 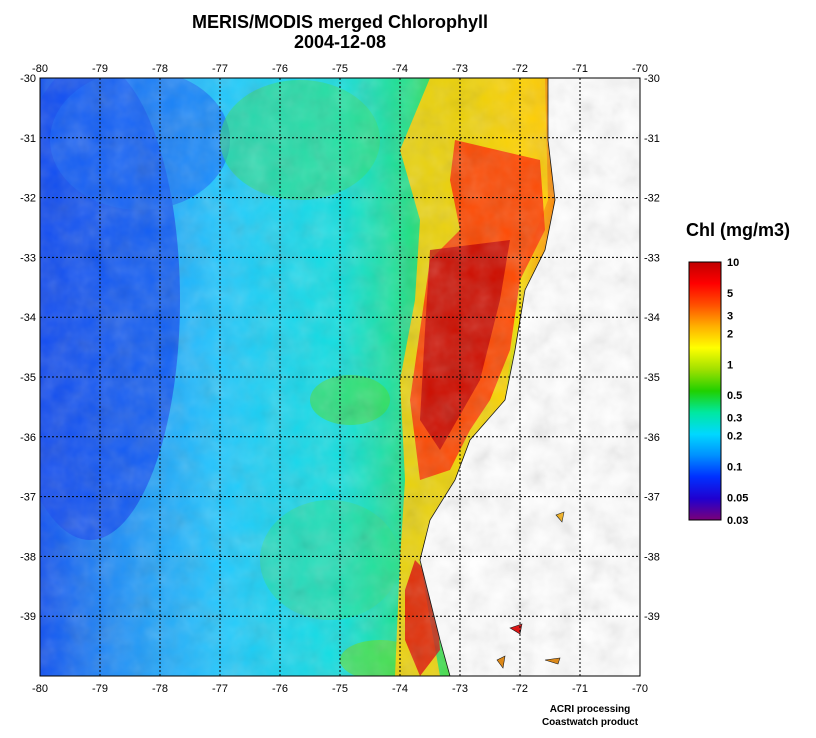 I want to click on colorbar-tick-label: 0.05, so click(x=737, y=498).